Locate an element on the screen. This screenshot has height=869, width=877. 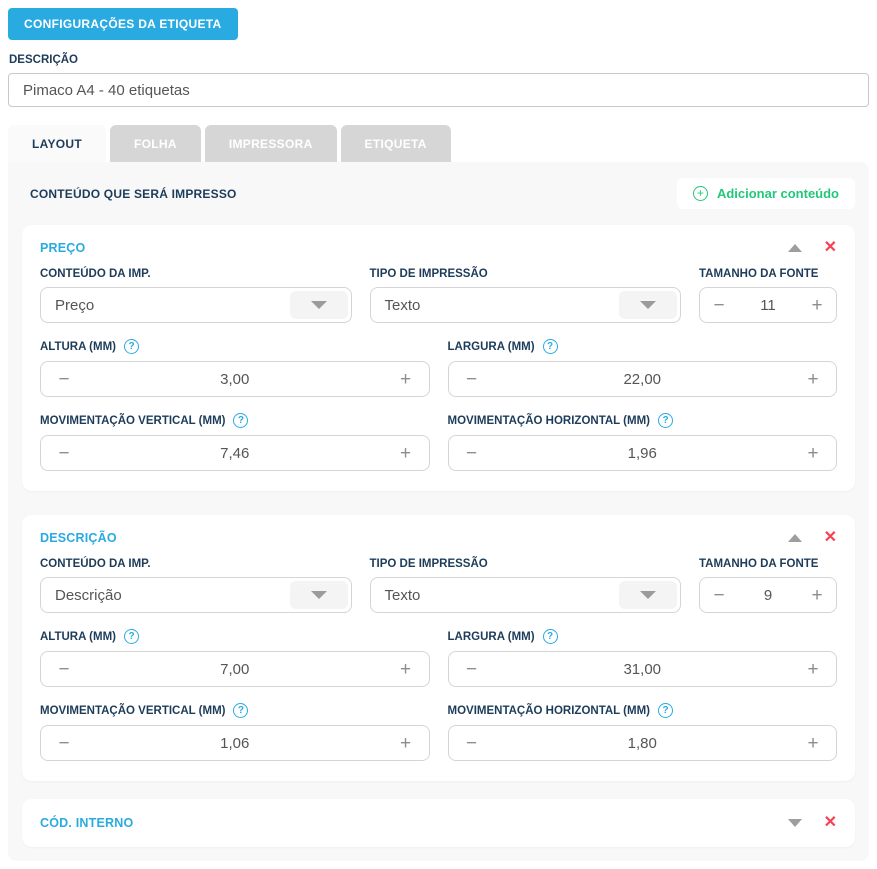
mov-horizontal-stepper: − 1,80 + is located at coordinates (642, 743).